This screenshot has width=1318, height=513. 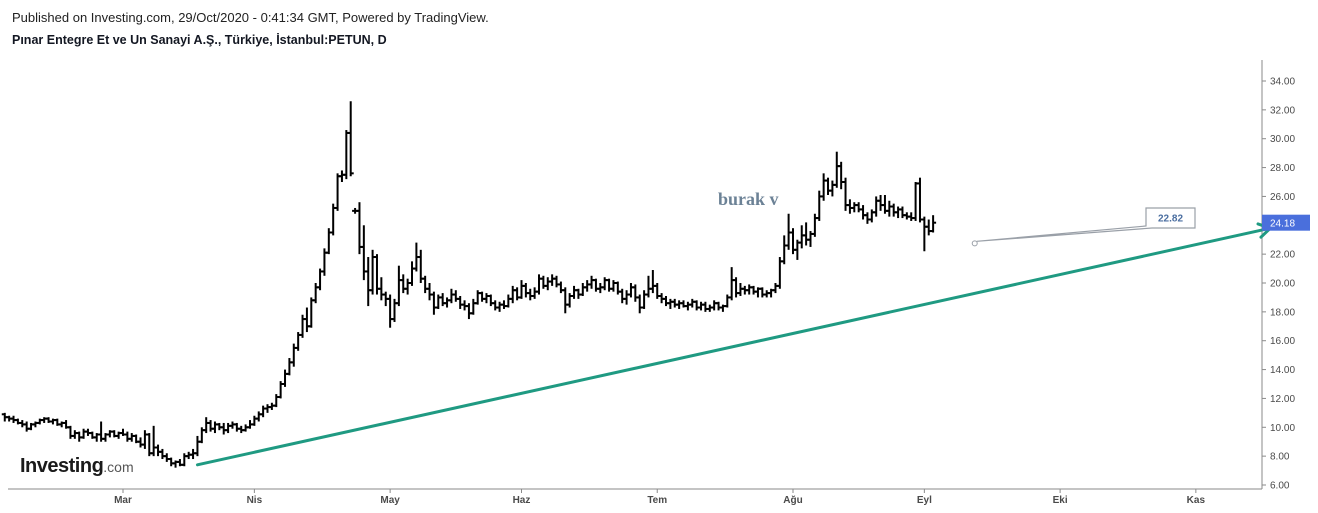 What do you see at coordinates (1282, 284) in the screenshot?
I see `y-tick-label: 20.00` at bounding box center [1282, 284].